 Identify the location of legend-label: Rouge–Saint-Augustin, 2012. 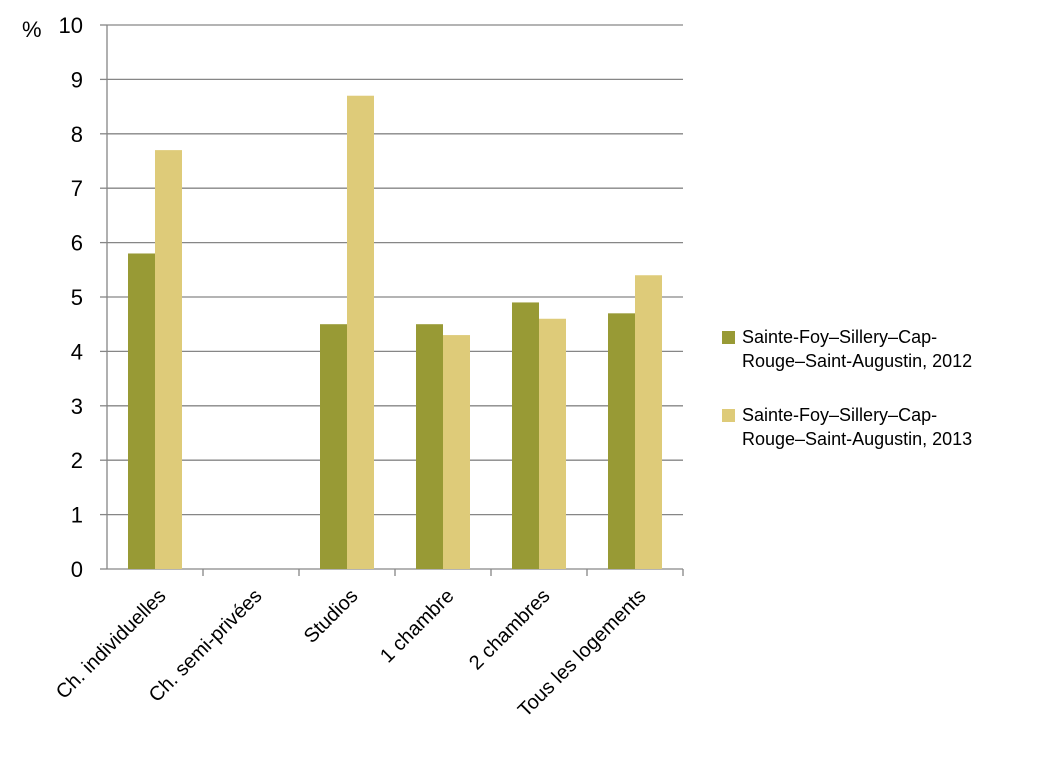
(857, 361).